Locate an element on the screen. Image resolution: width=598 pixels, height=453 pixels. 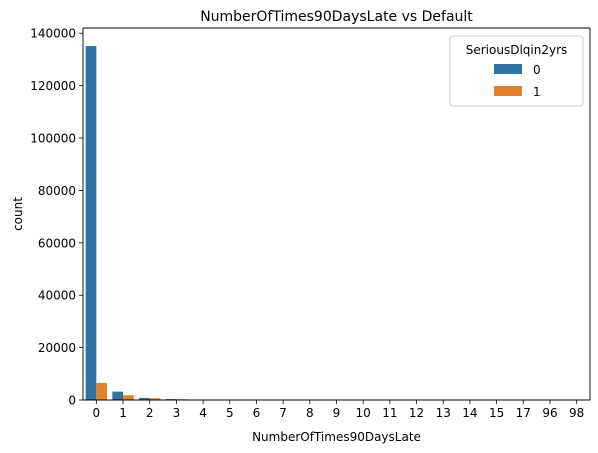
x-axis-label: NumberOfTimes90DaysLate is located at coordinates (336, 437).